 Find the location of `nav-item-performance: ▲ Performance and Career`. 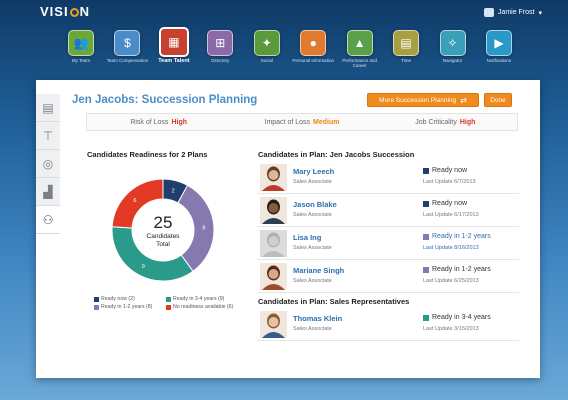

nav-item-performance: ▲ Performance and Career is located at coordinates (360, 52).